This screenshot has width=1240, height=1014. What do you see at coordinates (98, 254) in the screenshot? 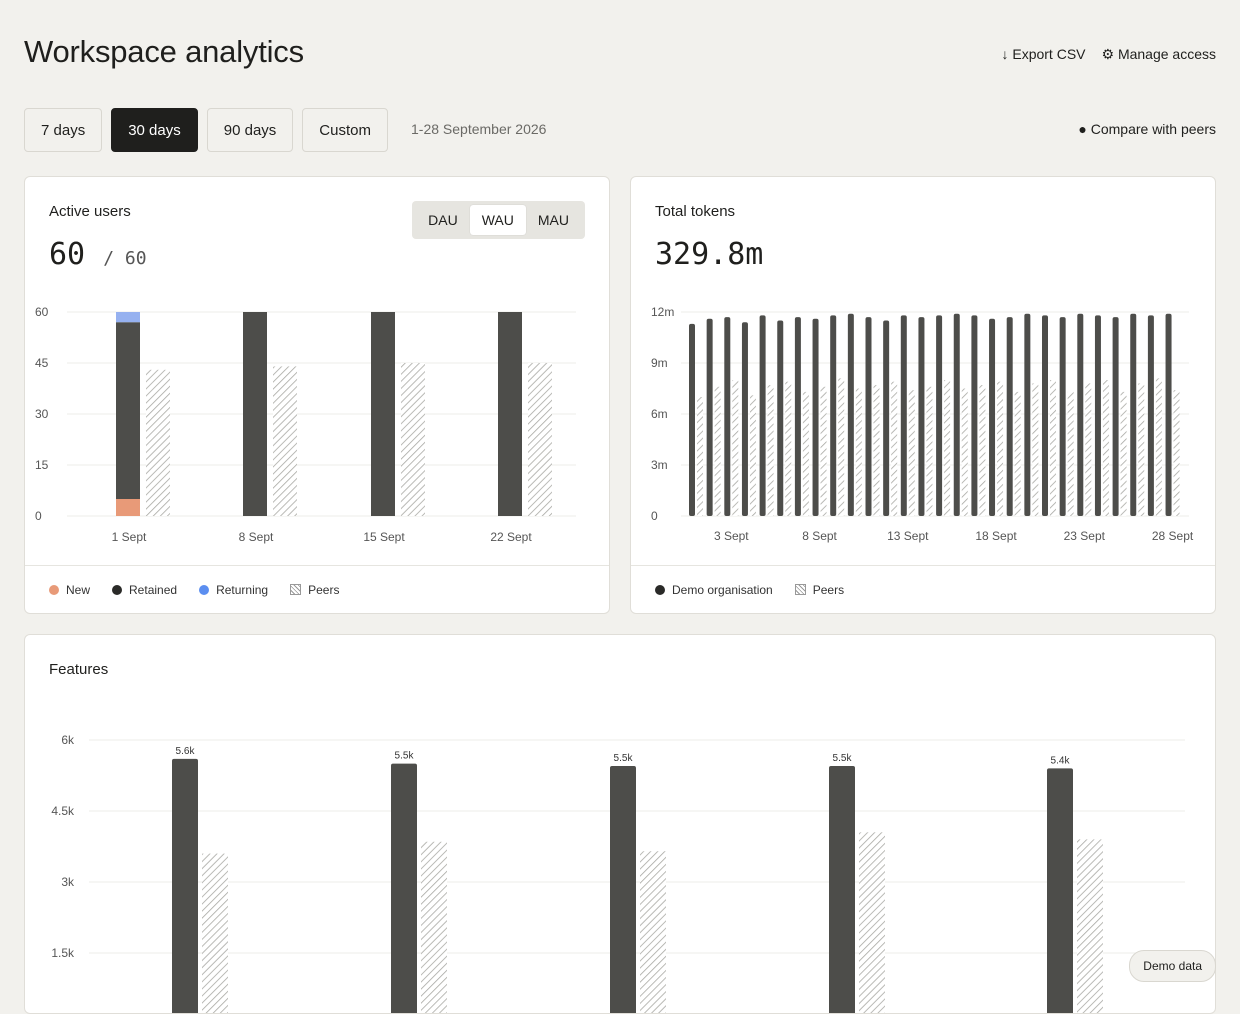
I see `active-users-value: 60 / 60` at bounding box center [98, 254].